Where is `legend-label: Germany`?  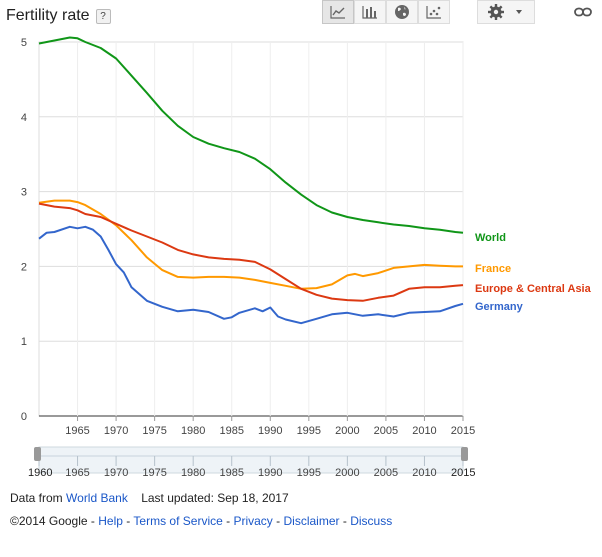 legend-label: Germany is located at coordinates (499, 307).